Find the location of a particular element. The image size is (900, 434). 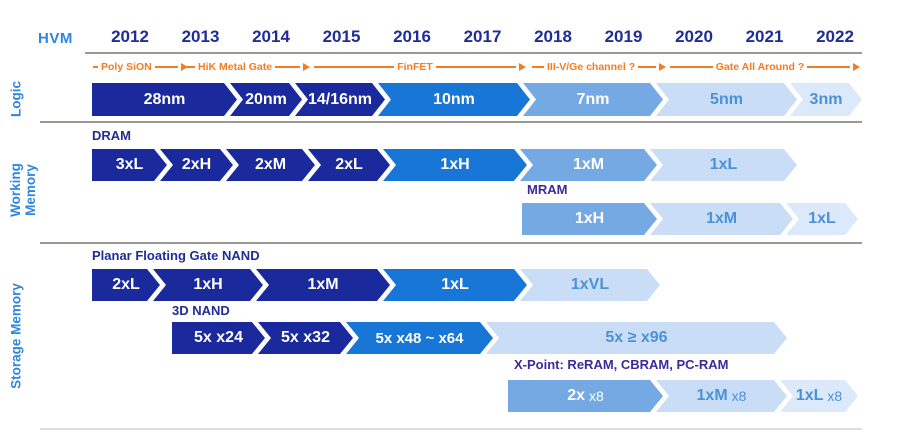

chevron-3d-nand-5x-x96: 5x ≥ x96 is located at coordinates (636, 338).